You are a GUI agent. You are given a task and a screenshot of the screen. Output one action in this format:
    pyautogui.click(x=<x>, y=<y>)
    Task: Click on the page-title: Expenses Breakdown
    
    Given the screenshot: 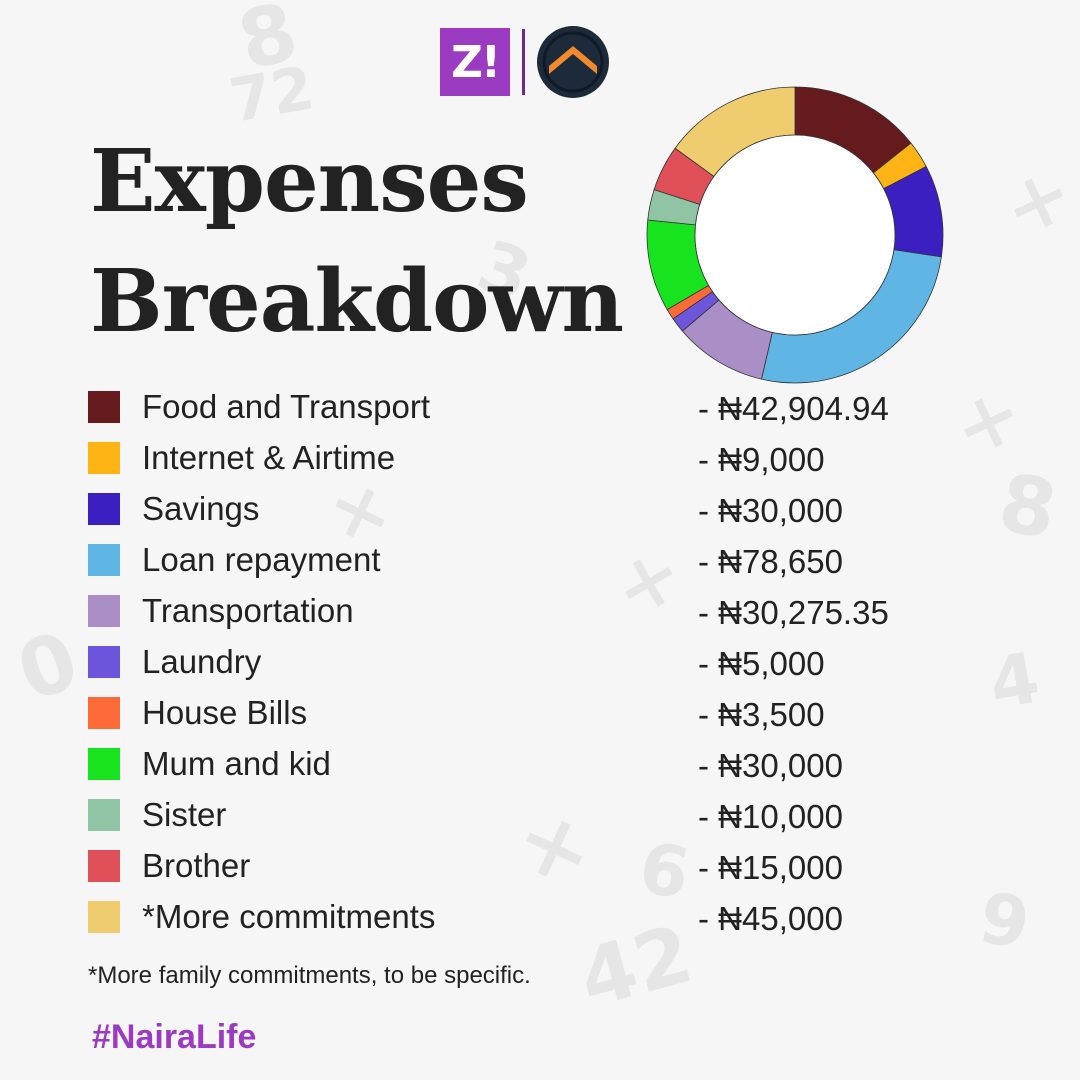 What is the action you would take?
    pyautogui.click(x=357, y=242)
    